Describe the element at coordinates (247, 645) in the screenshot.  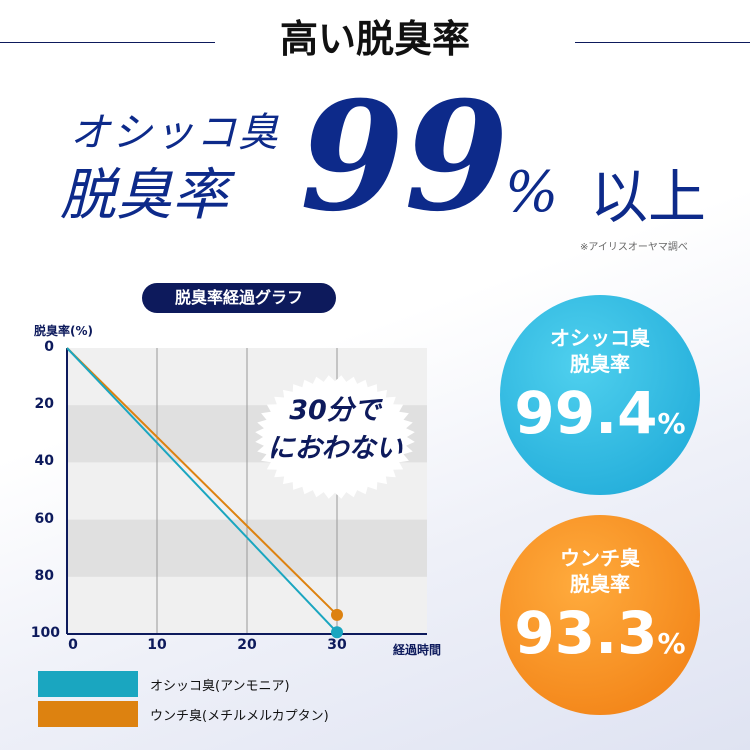
I see `x-tick-label: 20` at that location.